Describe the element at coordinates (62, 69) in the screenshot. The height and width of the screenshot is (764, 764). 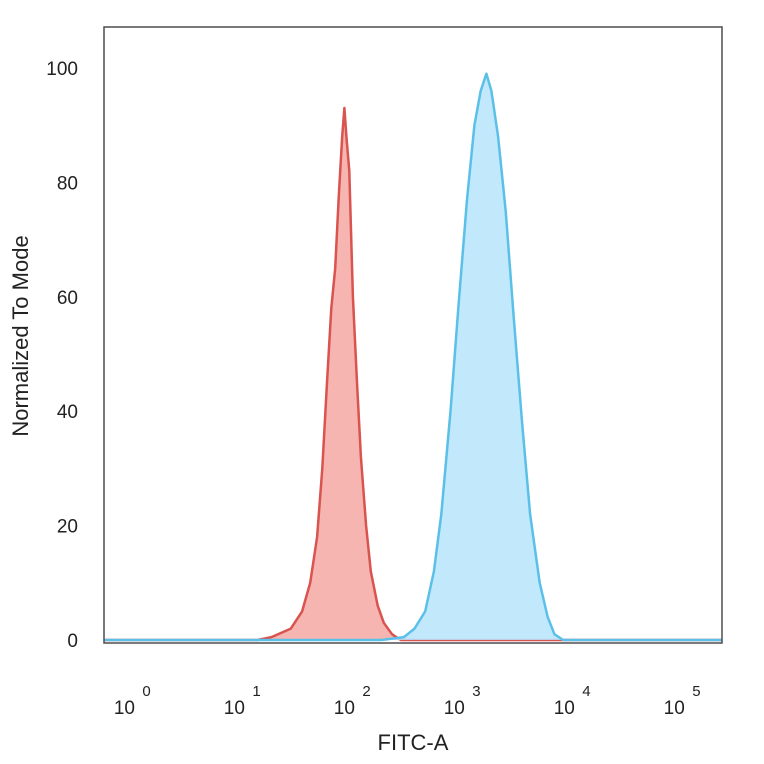
I see `y-tick-label: 100` at that location.